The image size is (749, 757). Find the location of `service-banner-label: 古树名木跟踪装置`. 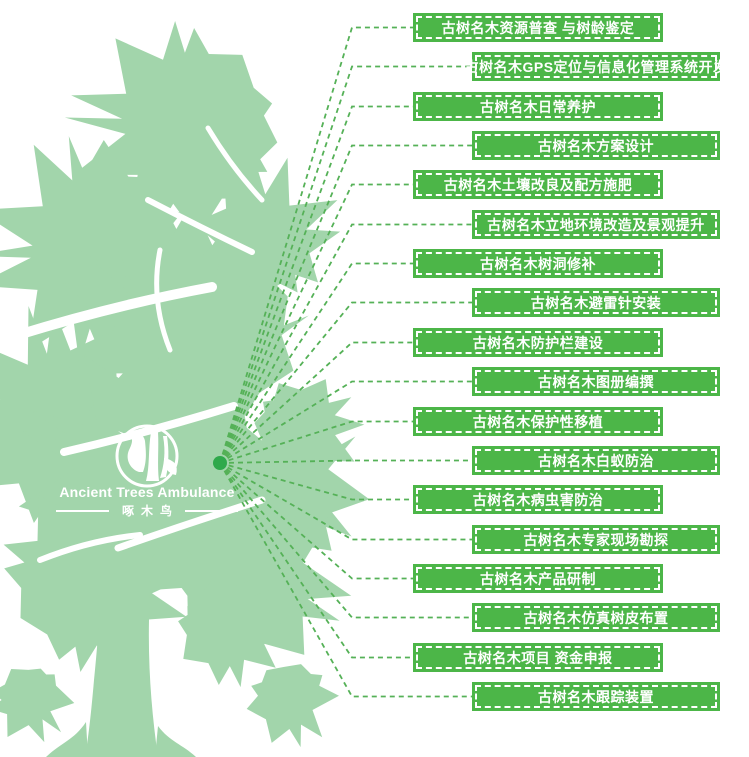

service-banner-label: 古树名木跟踪装置 is located at coordinates (596, 696).